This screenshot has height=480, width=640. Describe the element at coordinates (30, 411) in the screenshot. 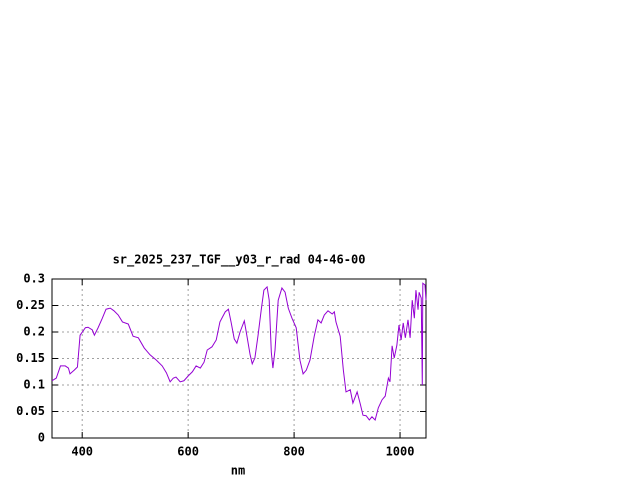

I see `y-tick-label: 0.05` at that location.